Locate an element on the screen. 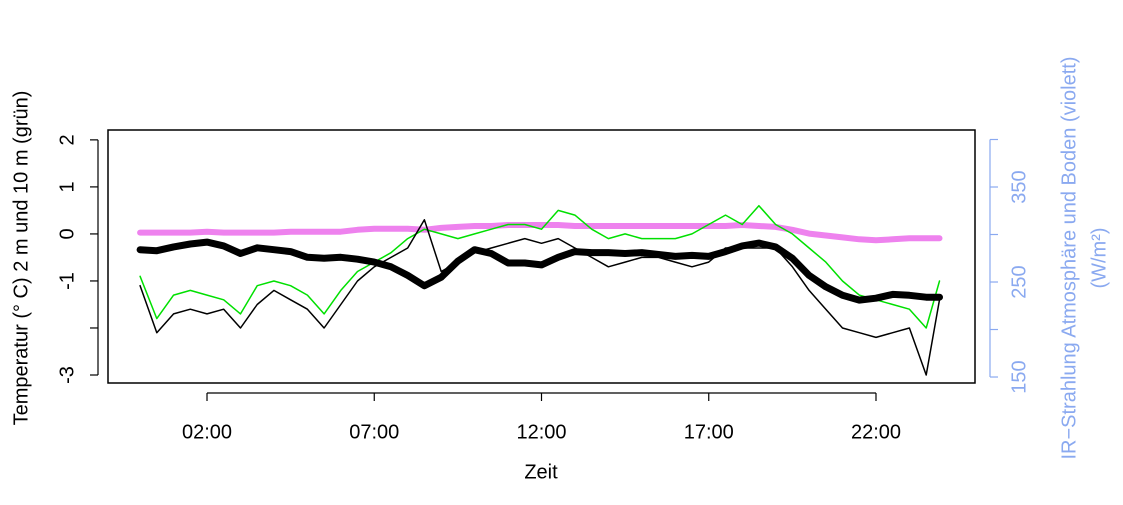  x-tick-label: 22:00 is located at coordinates (876, 432).